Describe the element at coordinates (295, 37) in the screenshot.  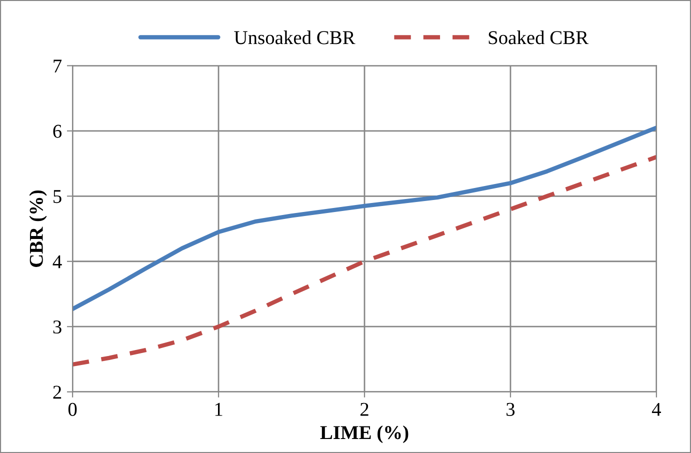
I see `legend-label: Unsoaked CBR` at that location.